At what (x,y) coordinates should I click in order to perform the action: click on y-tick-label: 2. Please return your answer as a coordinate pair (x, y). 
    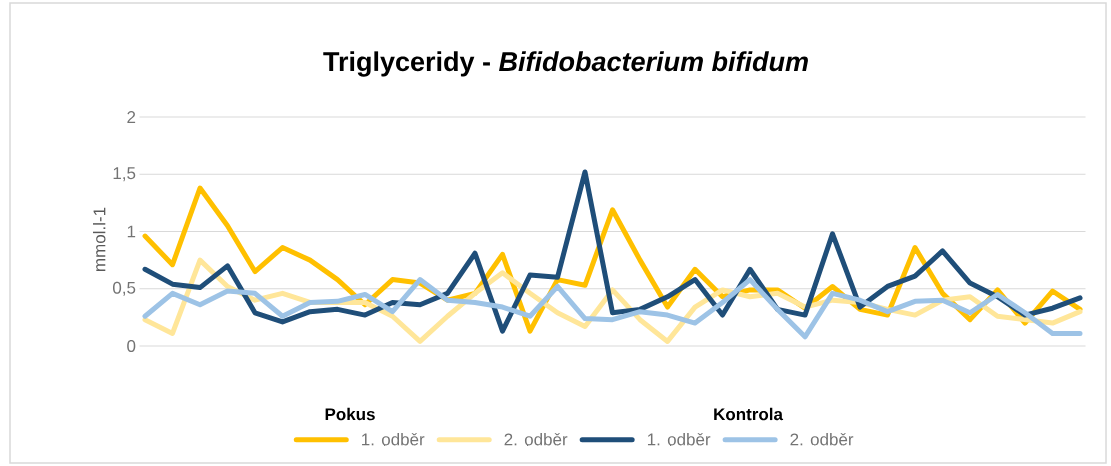
    Looking at the image, I should click on (131, 117).